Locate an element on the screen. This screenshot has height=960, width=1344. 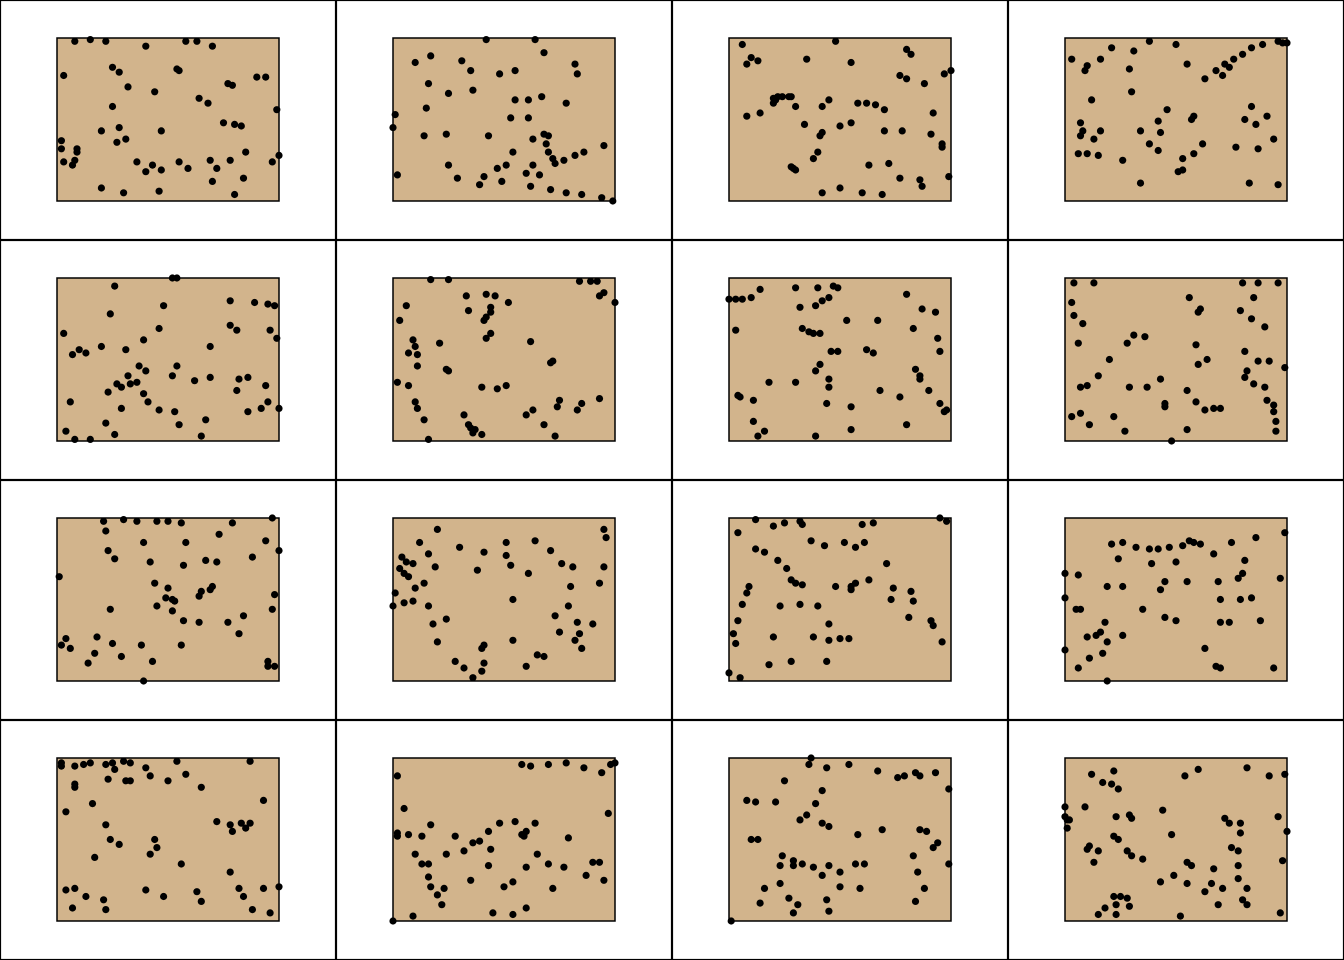
plot-area is located at coordinates (840, 839).